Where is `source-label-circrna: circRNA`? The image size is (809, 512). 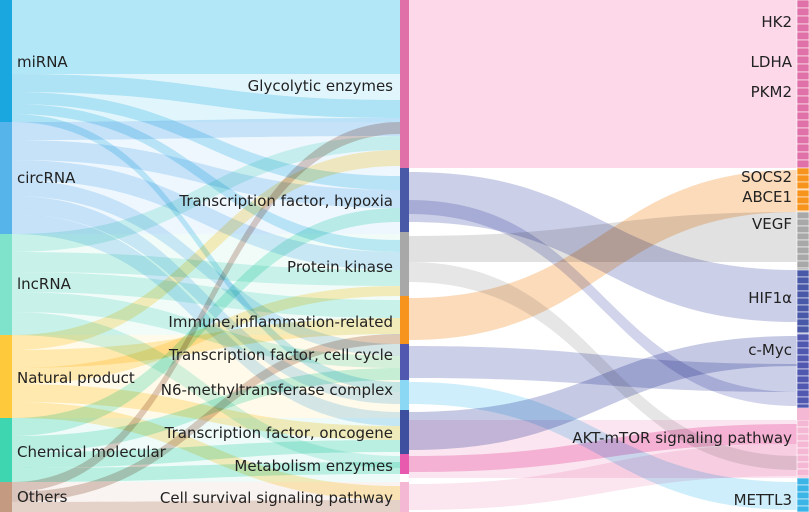
source-label-circrna: circRNA is located at coordinates (46, 178).